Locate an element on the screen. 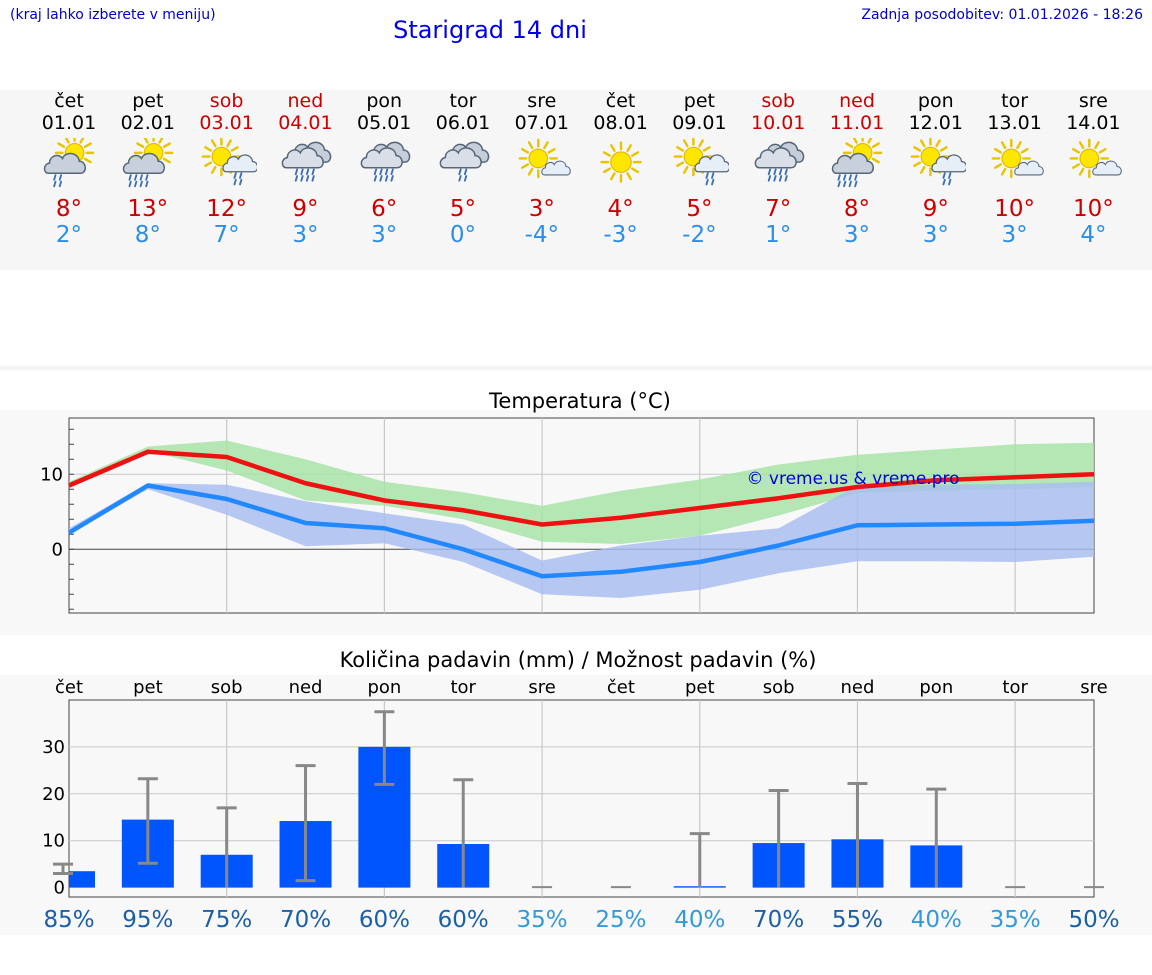 The width and height of the screenshot is (1152, 975). precipitation-probability: 70% is located at coordinates (305, 920).